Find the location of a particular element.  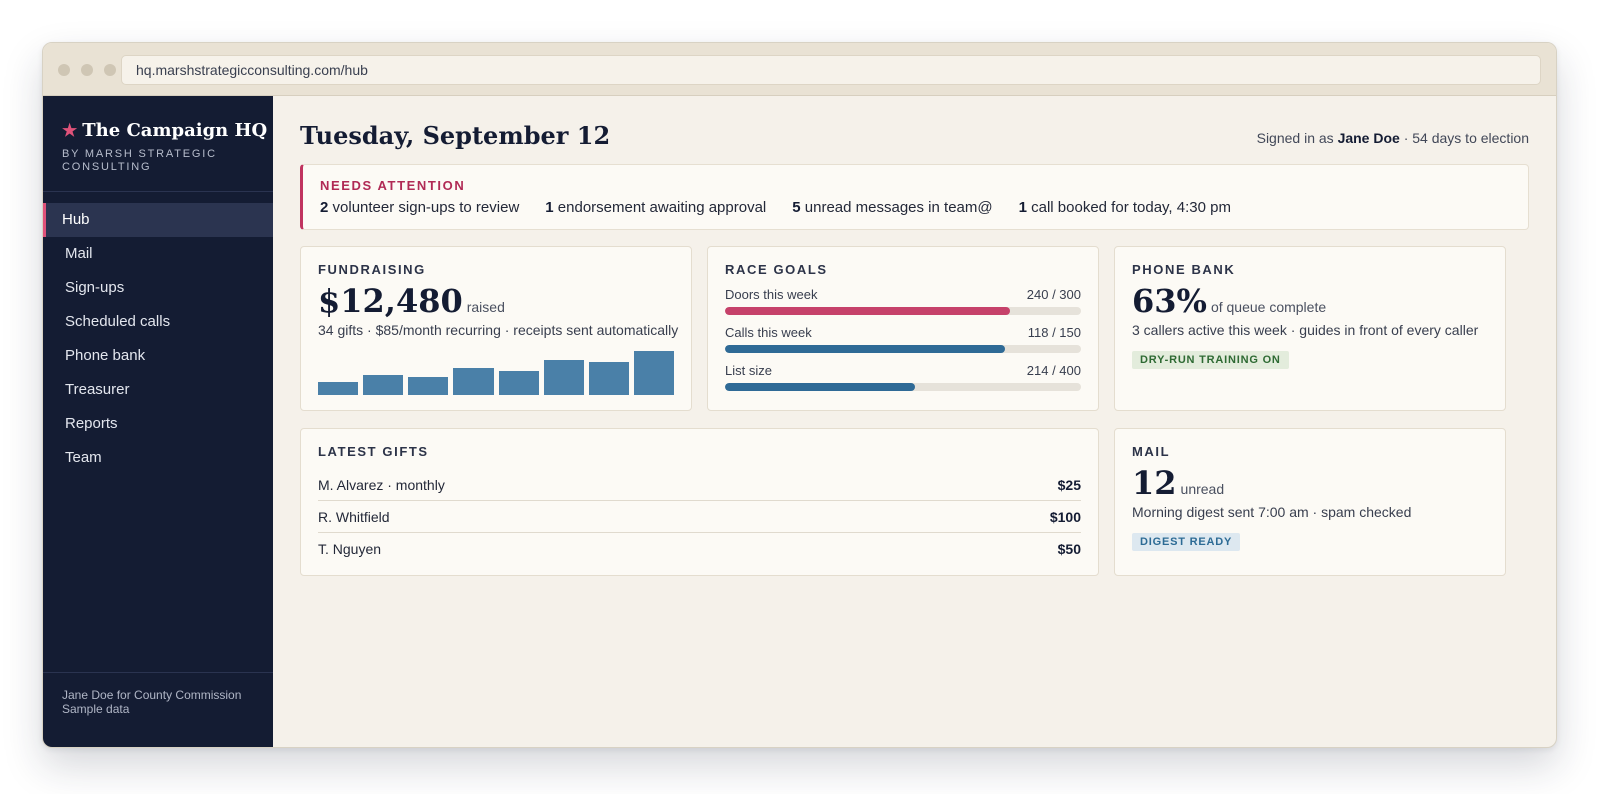

gift-amount: $25 is located at coordinates (1069, 485).